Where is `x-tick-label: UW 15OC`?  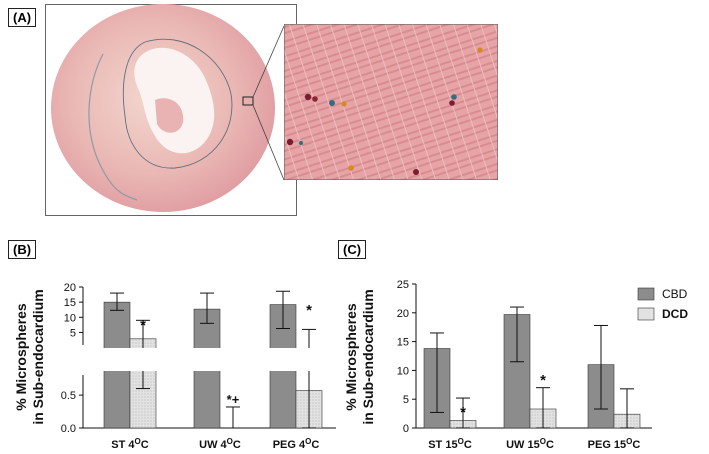 x-tick-label: UW 15OC is located at coordinates (530, 444).